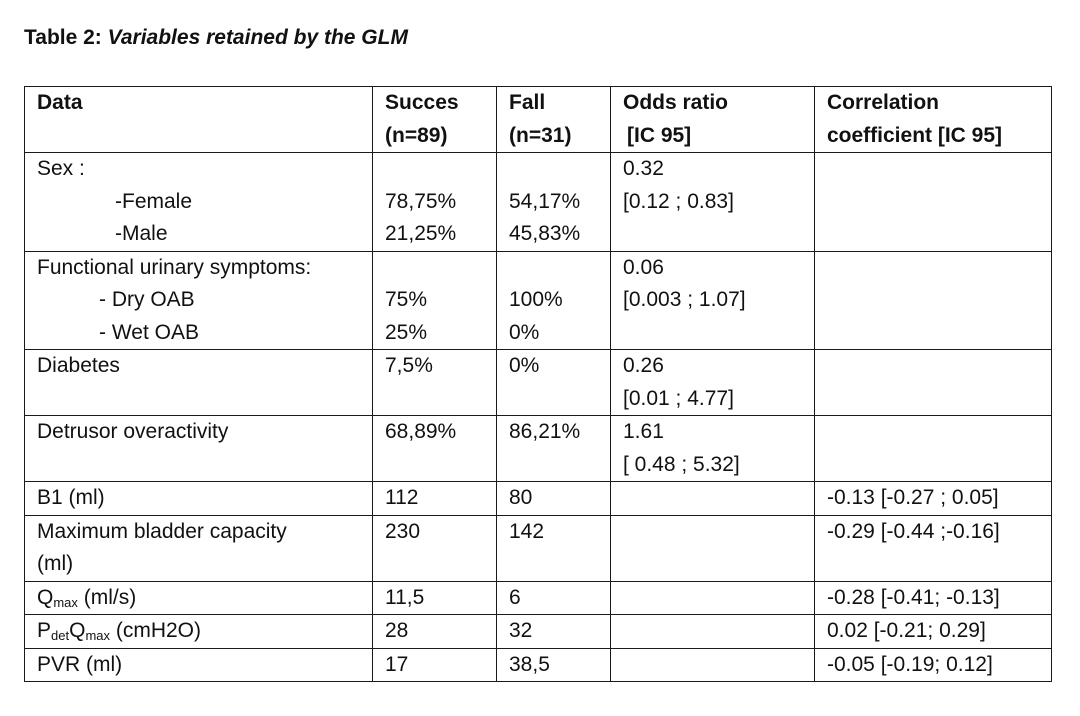  I want to click on row-label-sex: Sex :, so click(61, 168).